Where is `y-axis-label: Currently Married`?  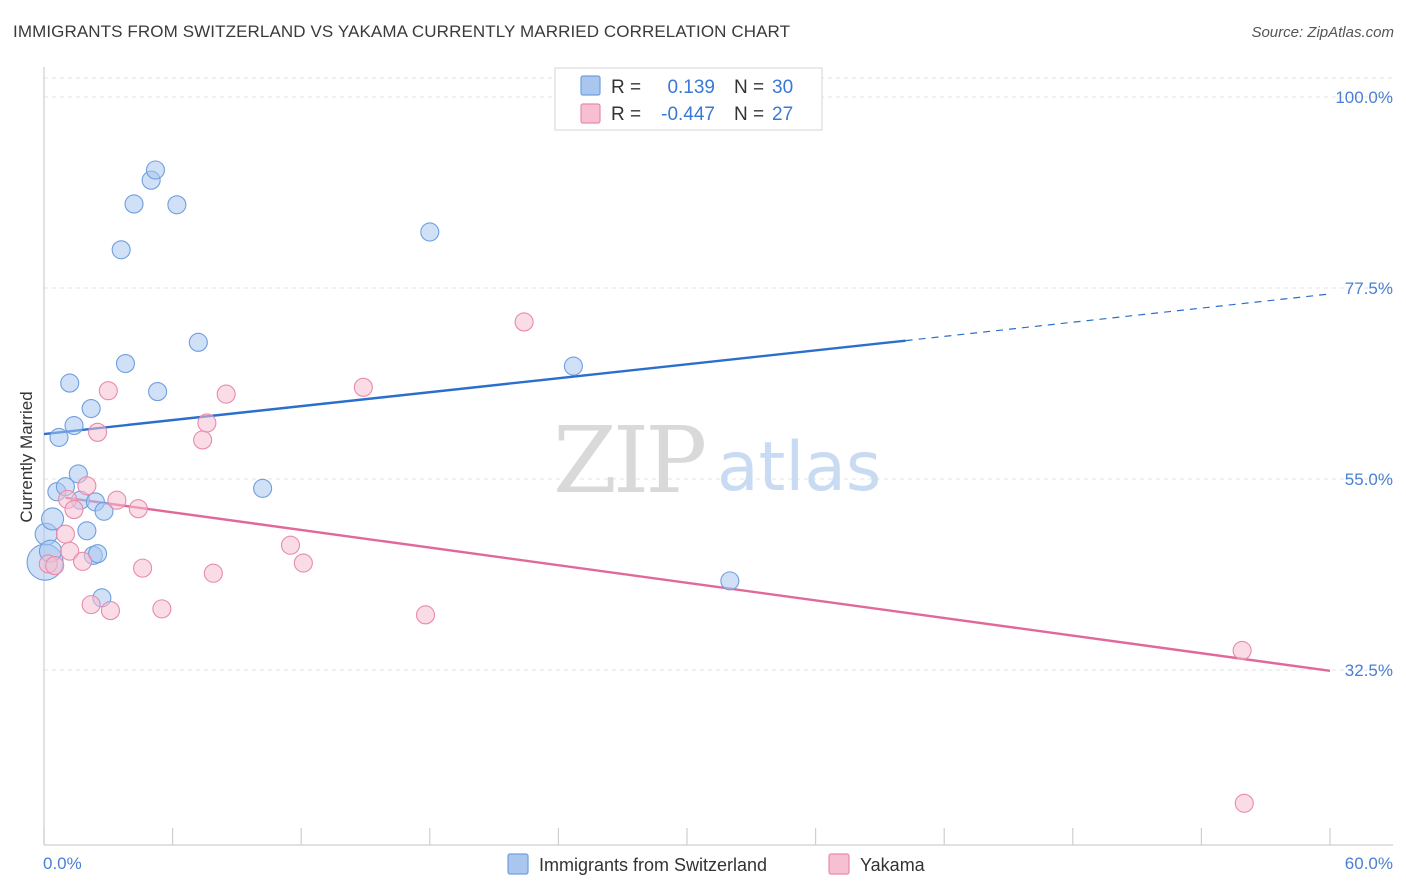 y-axis-label: Currently Married is located at coordinates (26, 456).